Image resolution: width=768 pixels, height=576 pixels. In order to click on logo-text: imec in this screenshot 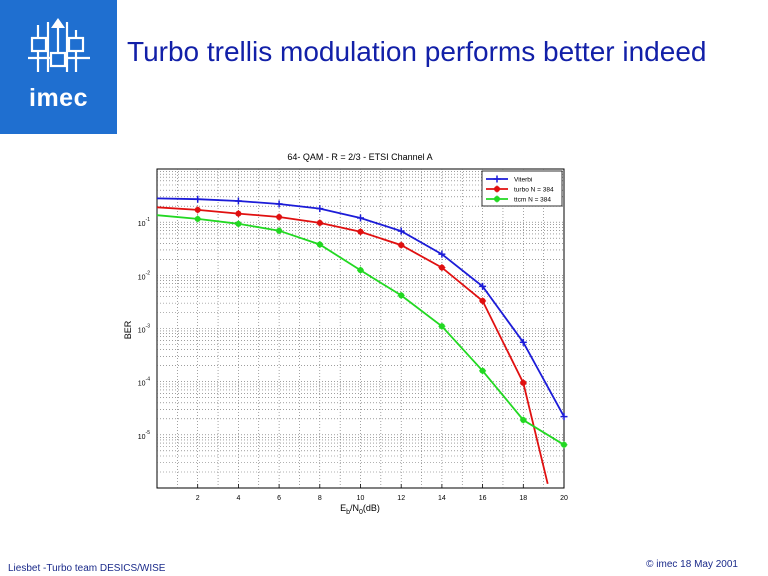, I will do `click(58, 98)`.